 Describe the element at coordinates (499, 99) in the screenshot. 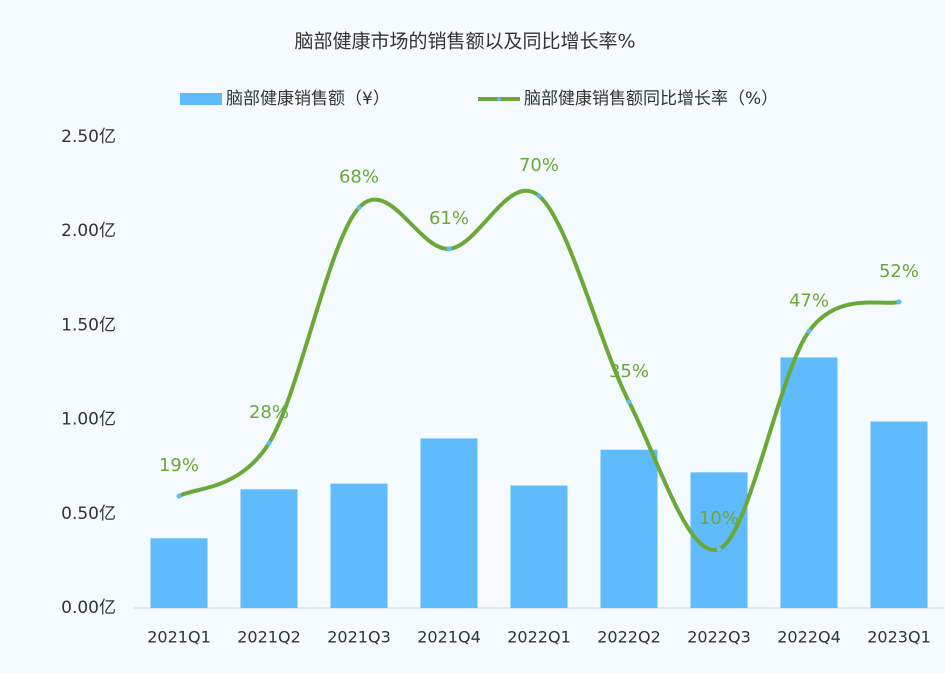

I see `legend-marker` at that location.